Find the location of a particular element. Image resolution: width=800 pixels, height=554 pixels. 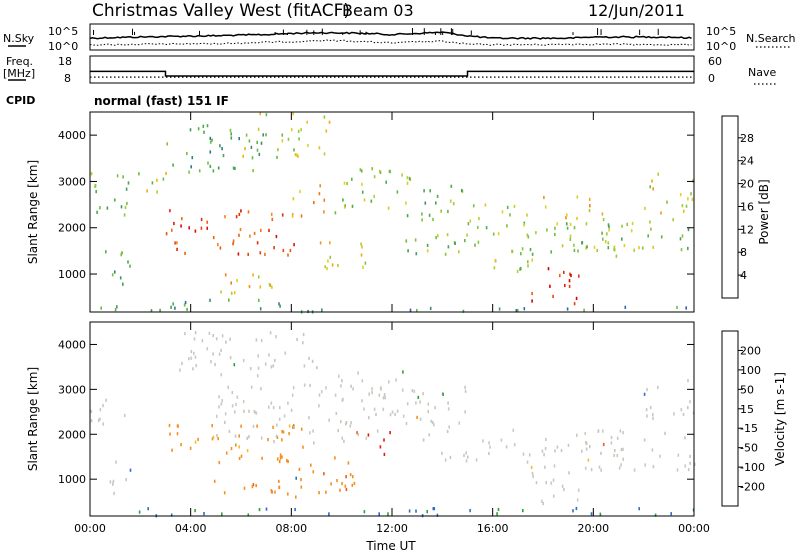

nsky-label: N.Sky is located at coordinates (19, 38).